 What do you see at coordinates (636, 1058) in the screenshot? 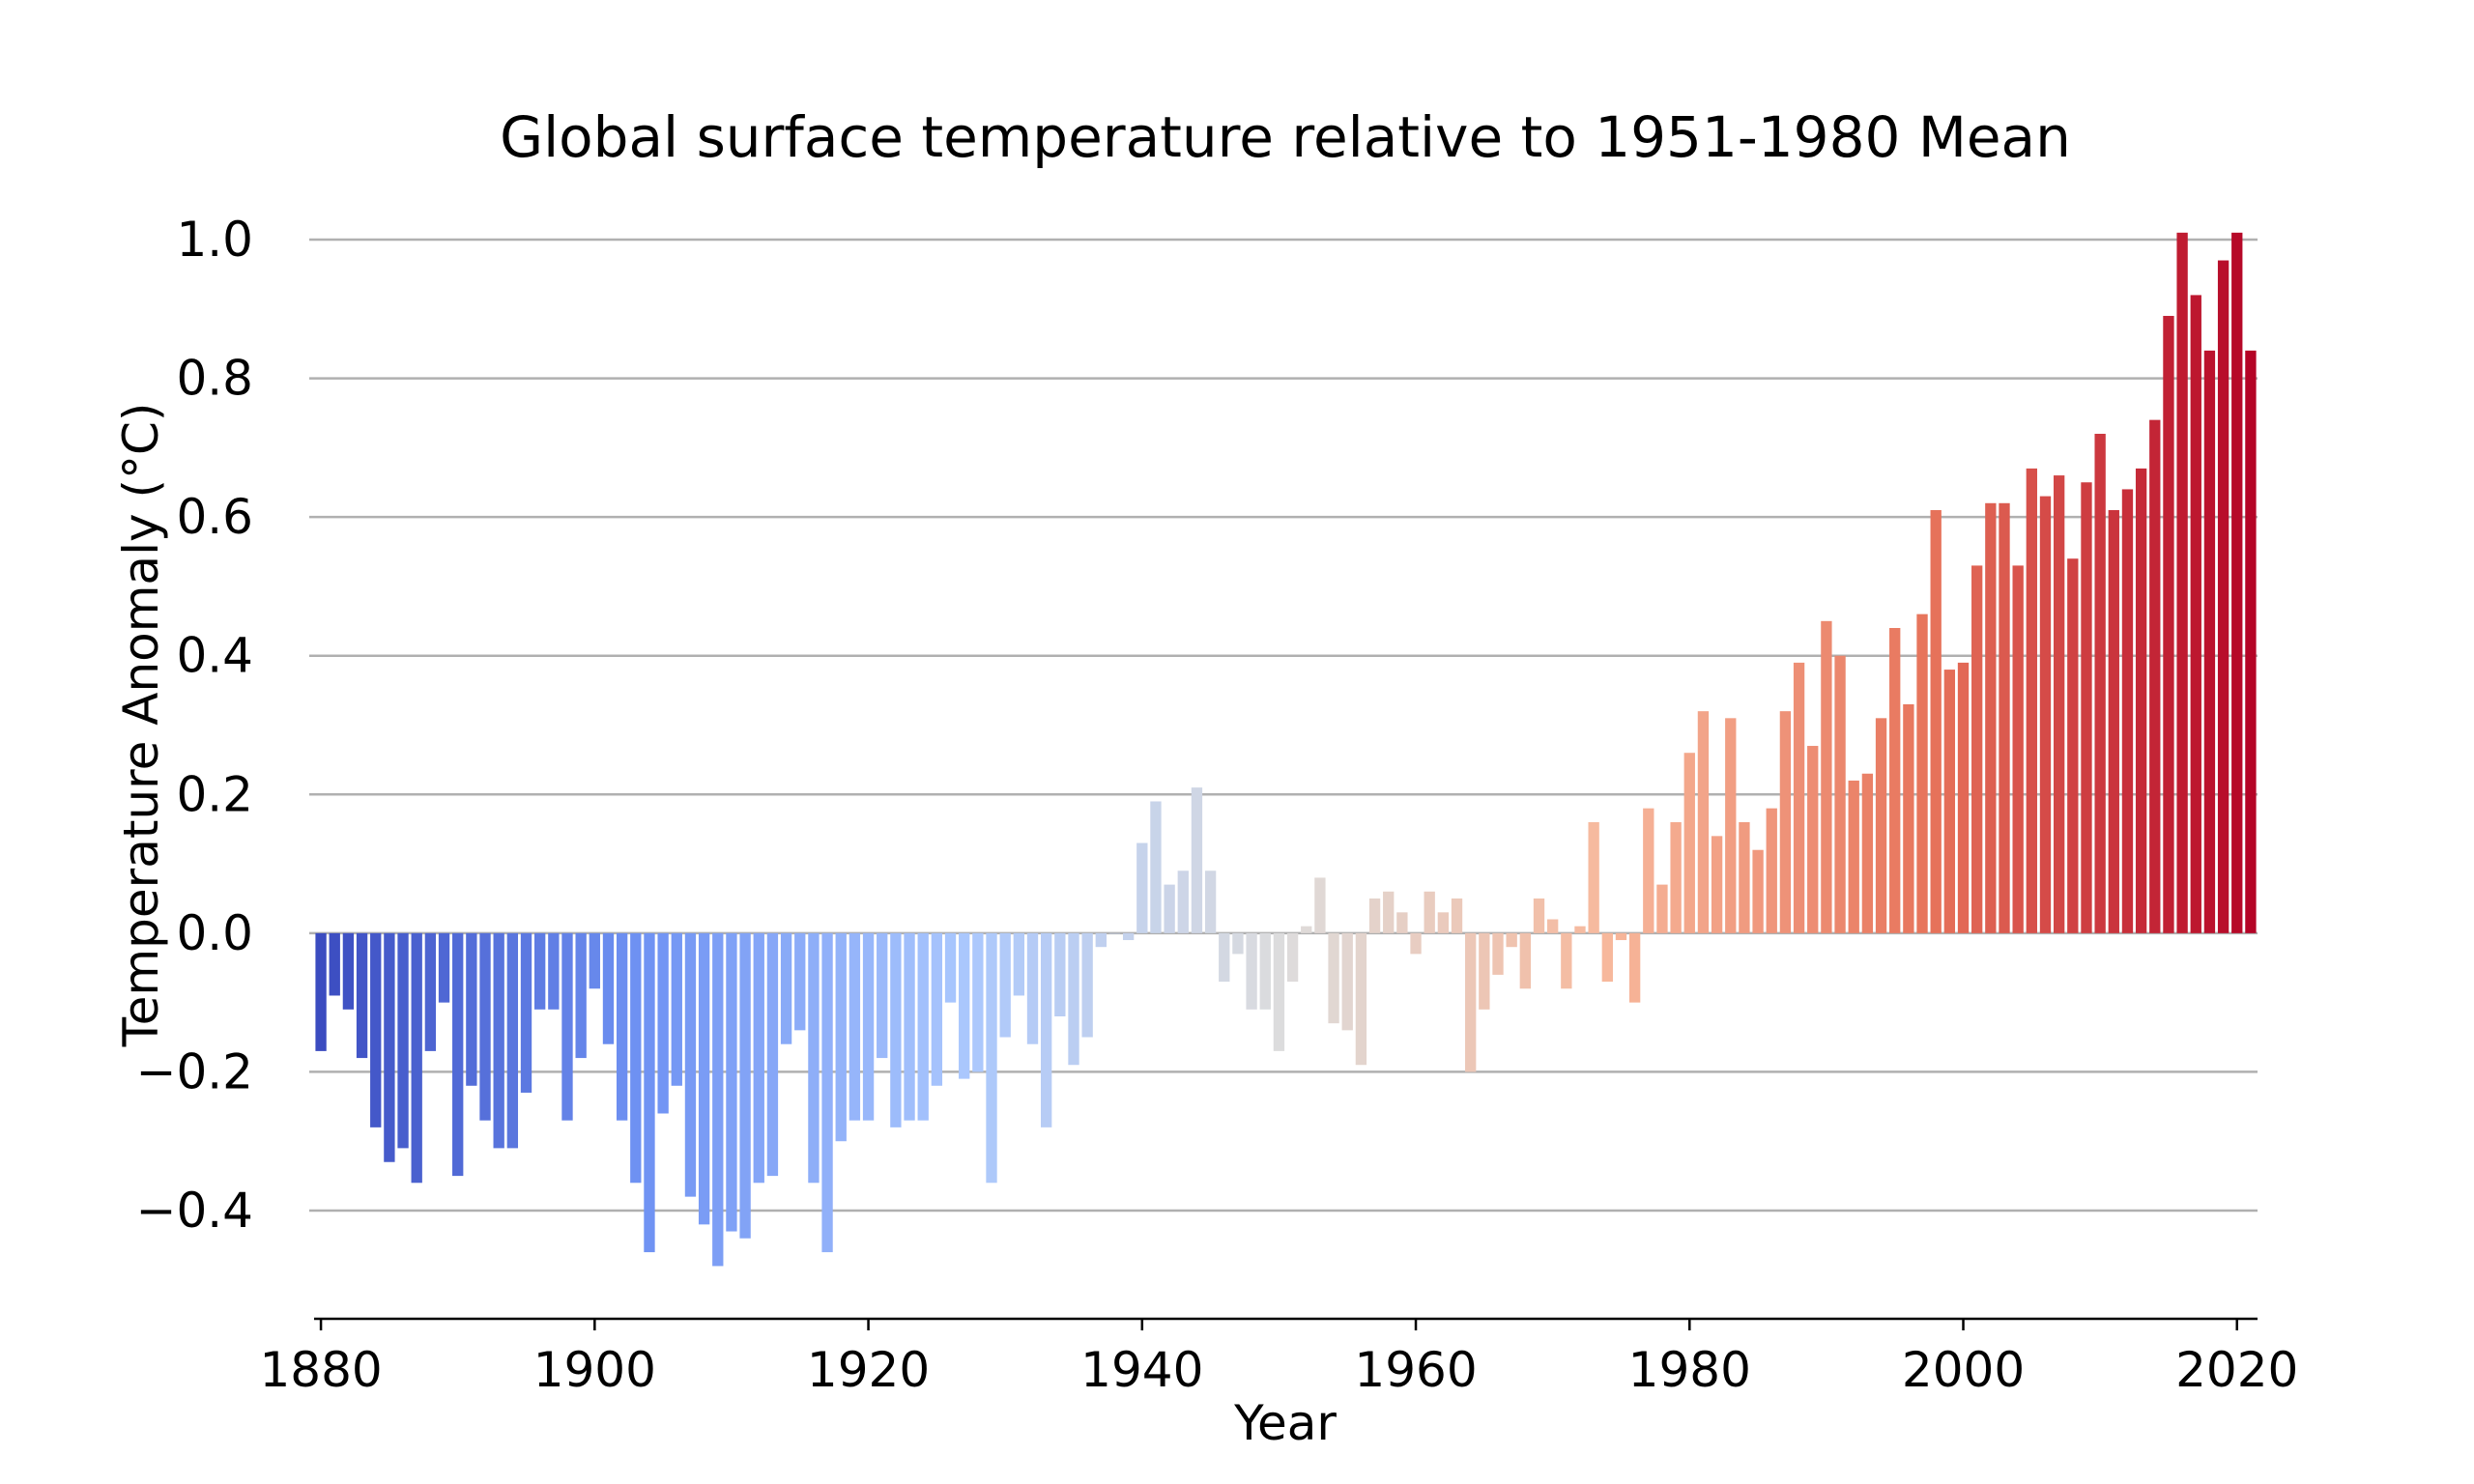
I see `bar-1903` at bounding box center [636, 1058].